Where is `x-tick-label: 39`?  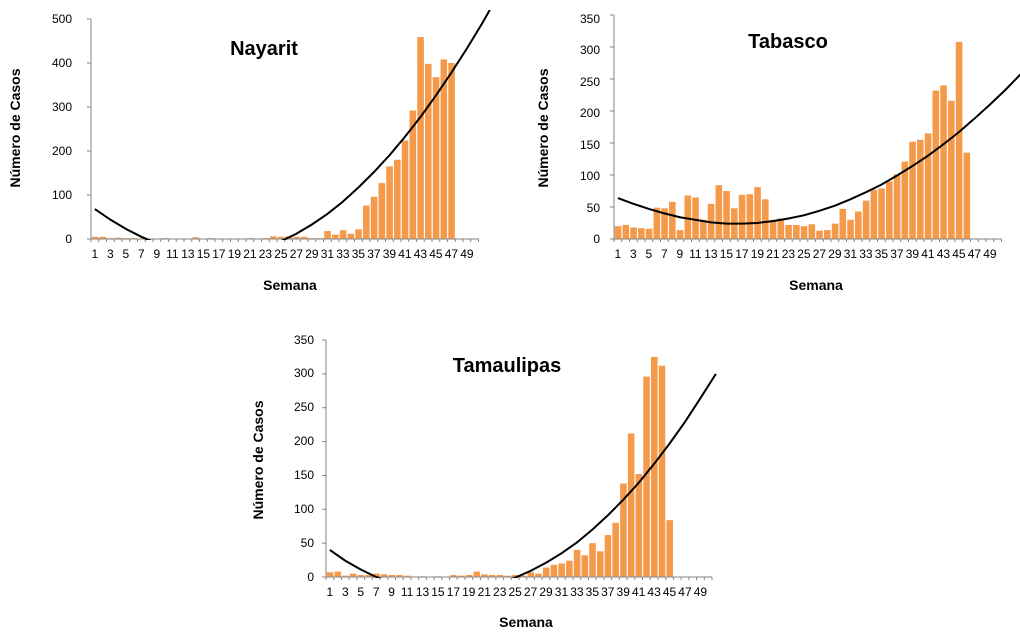 x-tick-label: 39 is located at coordinates (913, 254).